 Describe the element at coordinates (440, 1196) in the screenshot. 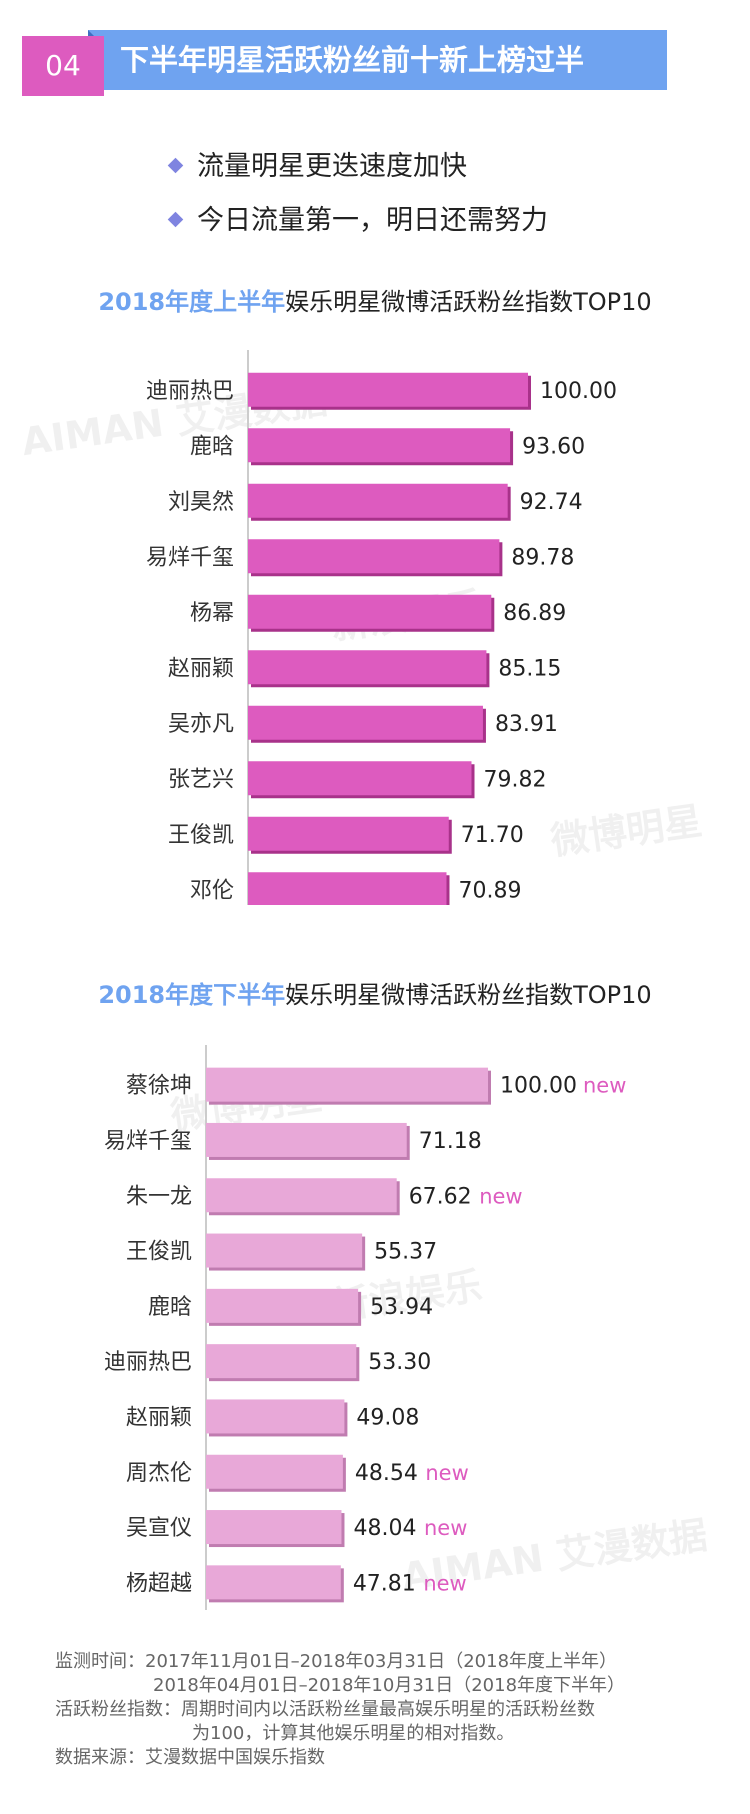

I see `value-label: 67.62` at that location.